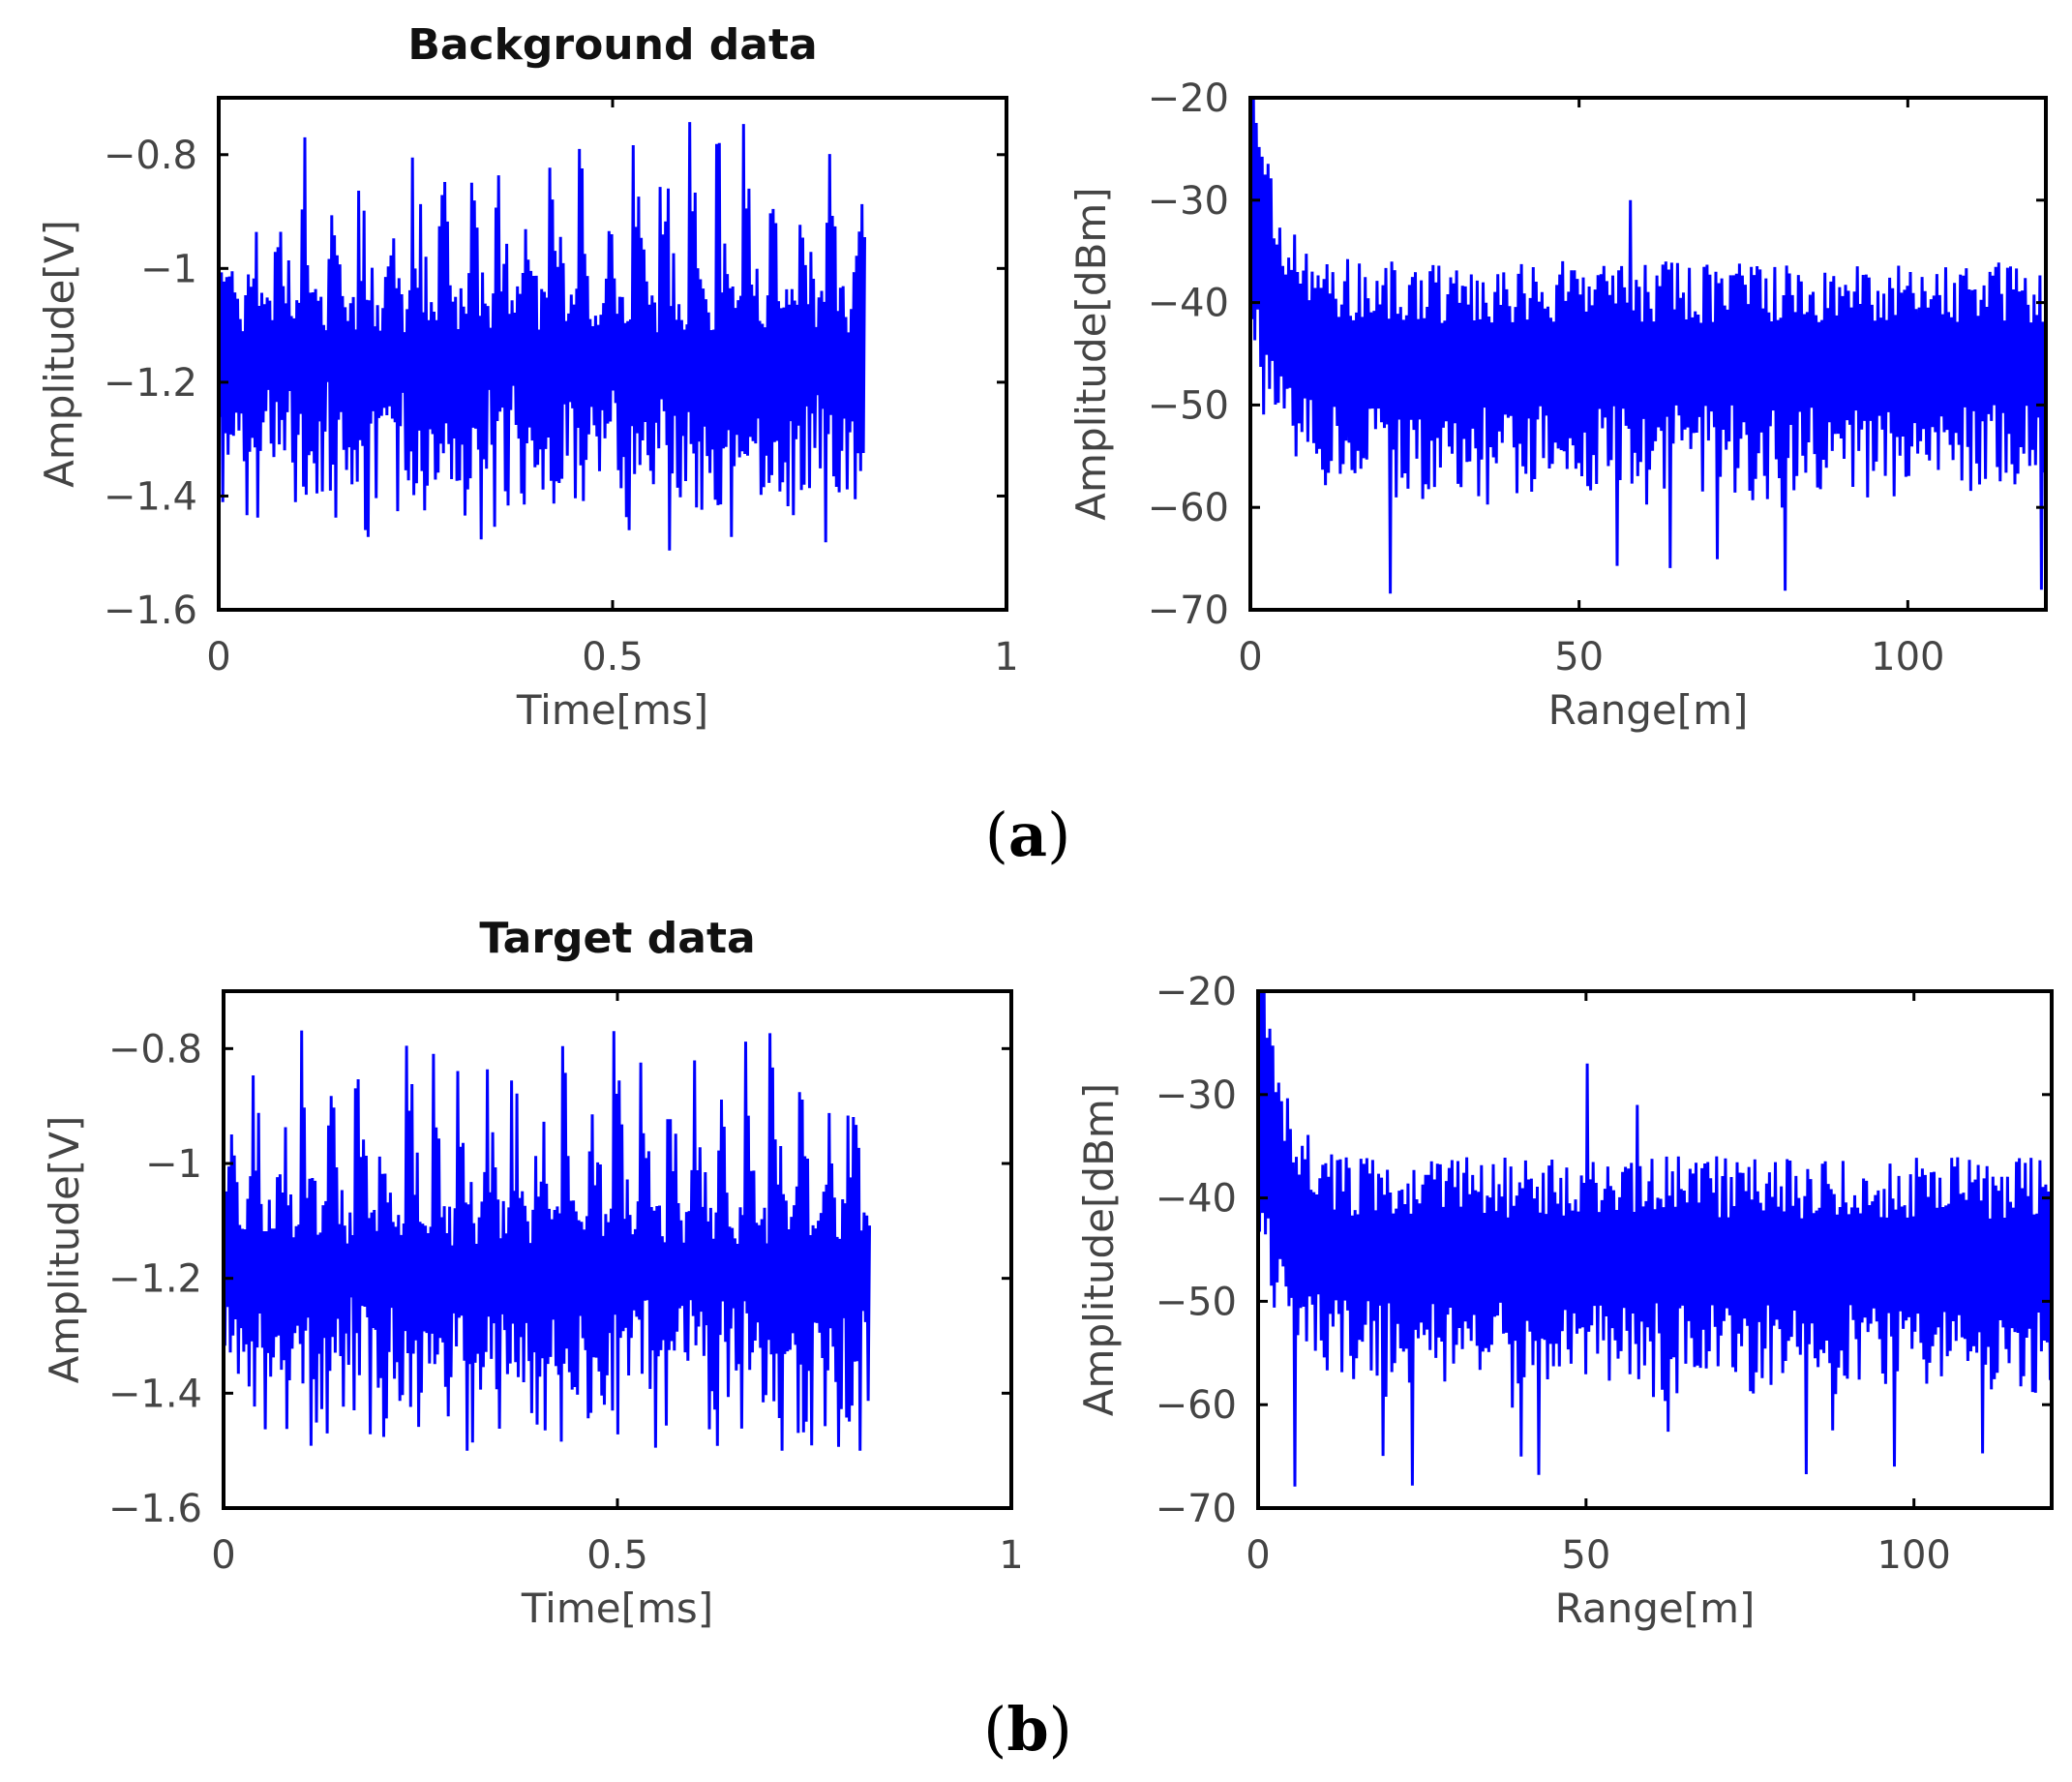 The width and height of the screenshot is (2072, 1782). I want to click on panel-label-letter: b, so click(1027, 1729).